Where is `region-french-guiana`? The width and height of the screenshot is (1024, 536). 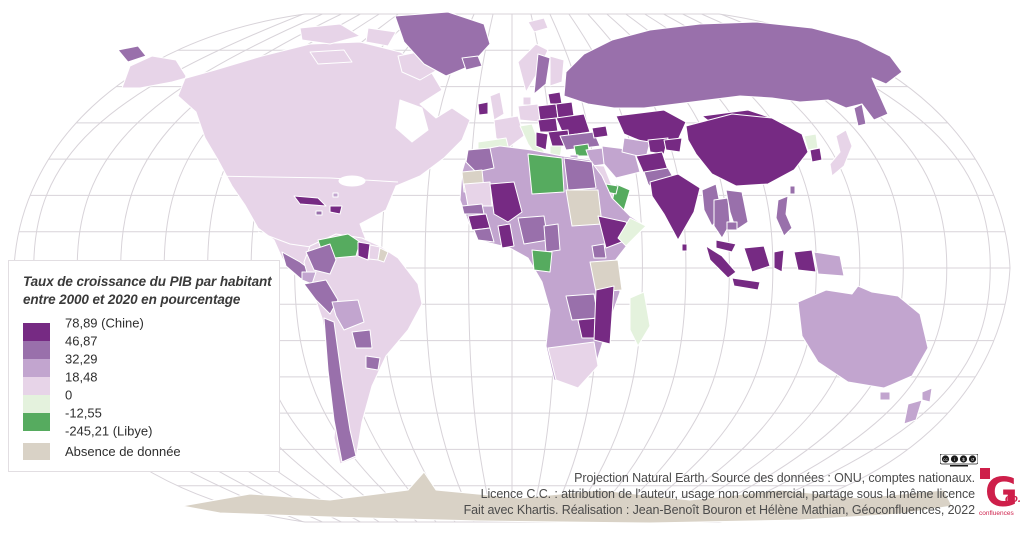 region-french-guiana is located at coordinates (383, 255).